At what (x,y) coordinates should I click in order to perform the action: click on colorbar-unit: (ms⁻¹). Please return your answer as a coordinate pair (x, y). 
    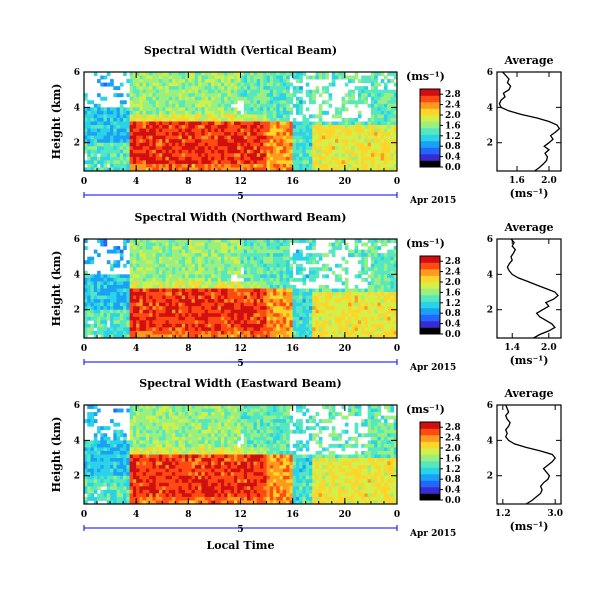
    Looking at the image, I should click on (425, 76).